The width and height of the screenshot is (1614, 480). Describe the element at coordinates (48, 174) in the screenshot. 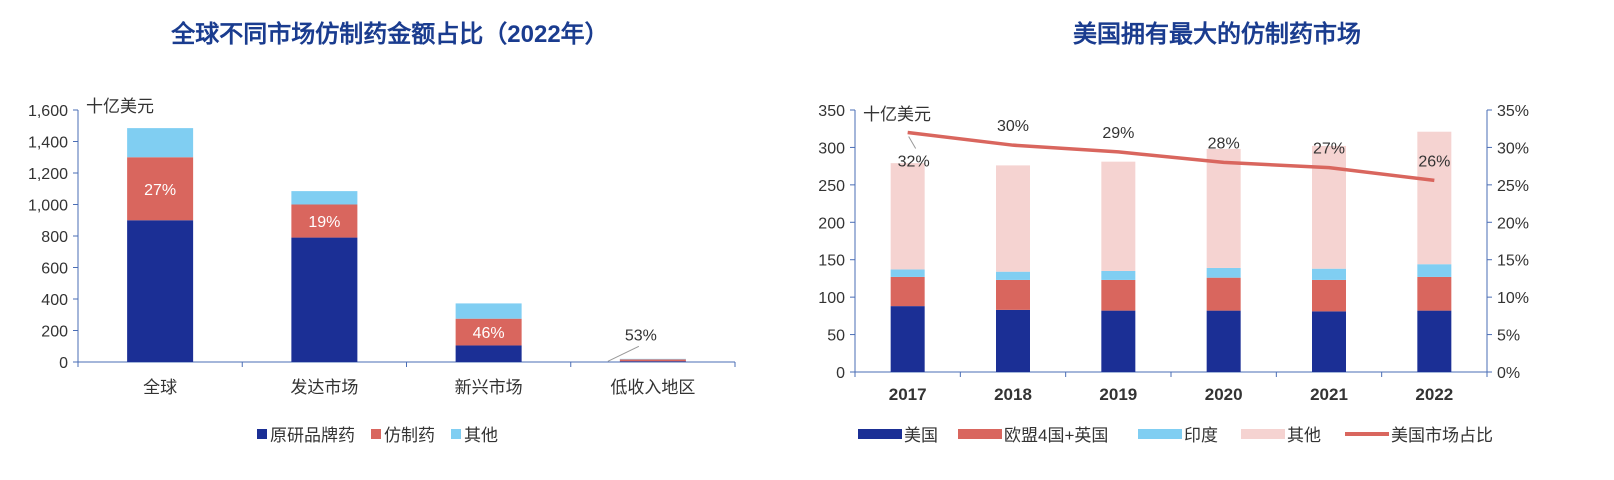

I see `y-tick-label: 1,200` at that location.